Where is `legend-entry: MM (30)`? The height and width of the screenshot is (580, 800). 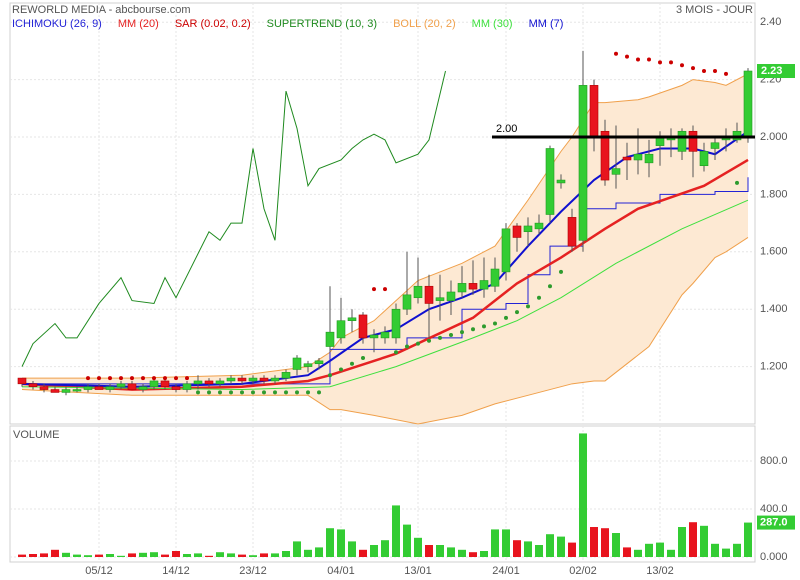 legend-entry: MM (30) is located at coordinates (492, 24).